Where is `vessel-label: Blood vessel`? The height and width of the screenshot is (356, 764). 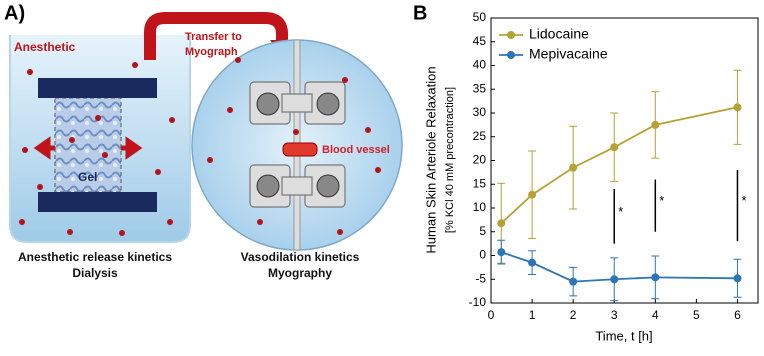 vessel-label: Blood vessel is located at coordinates (356, 150).